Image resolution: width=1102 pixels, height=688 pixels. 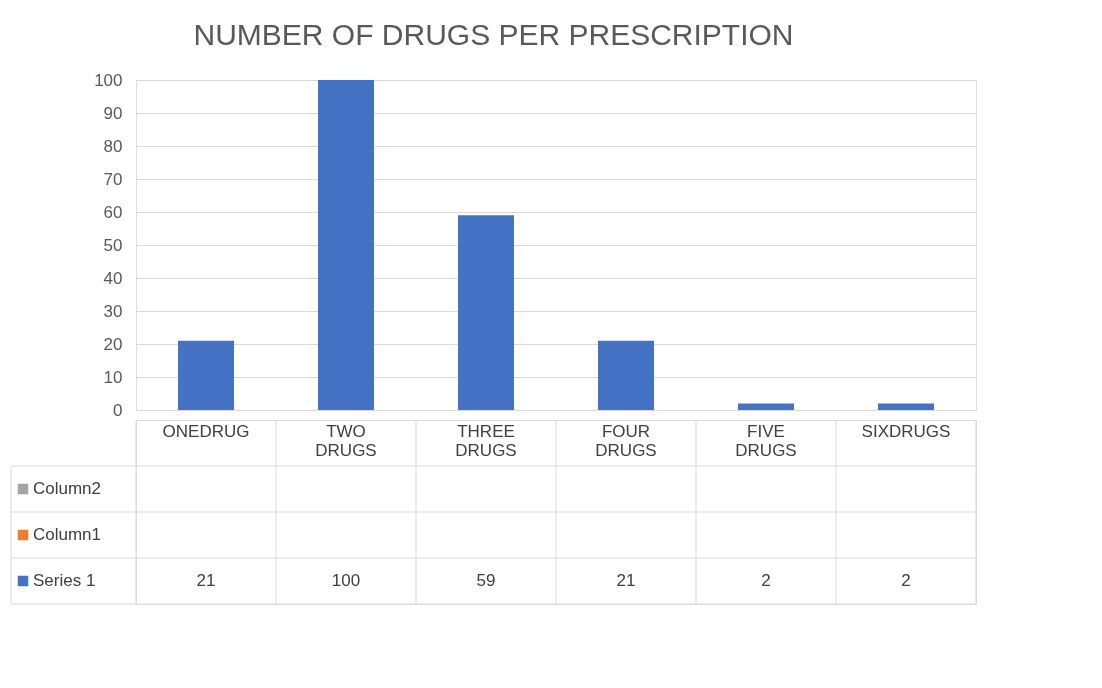 I want to click on y-tick-label: 40, so click(x=113, y=278).